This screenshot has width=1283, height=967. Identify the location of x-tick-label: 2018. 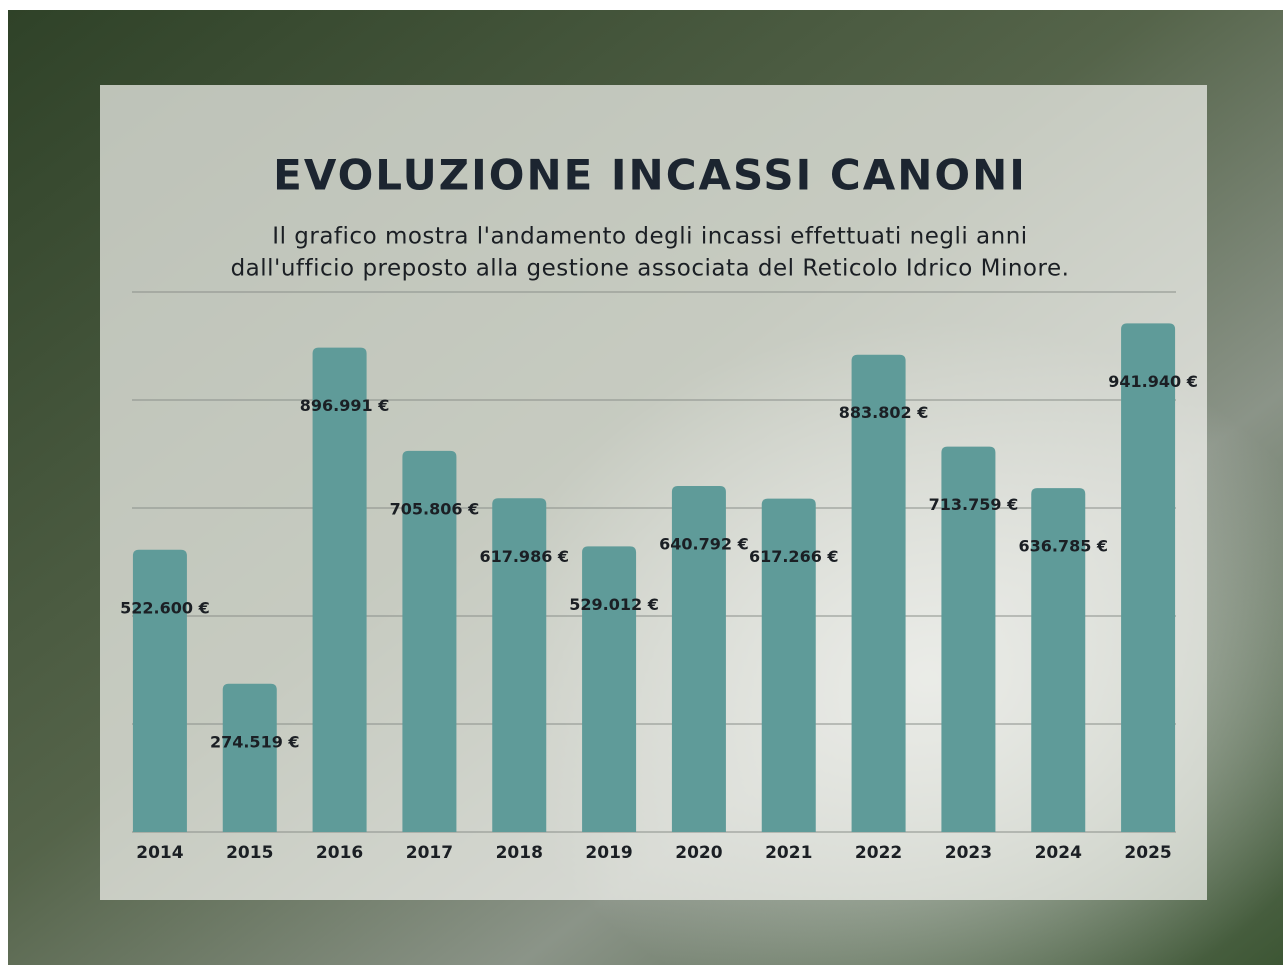
(519, 853).